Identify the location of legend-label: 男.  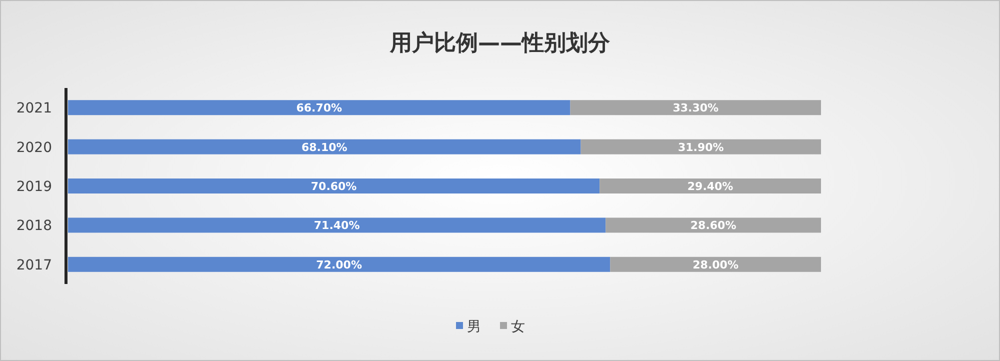
(474, 327).